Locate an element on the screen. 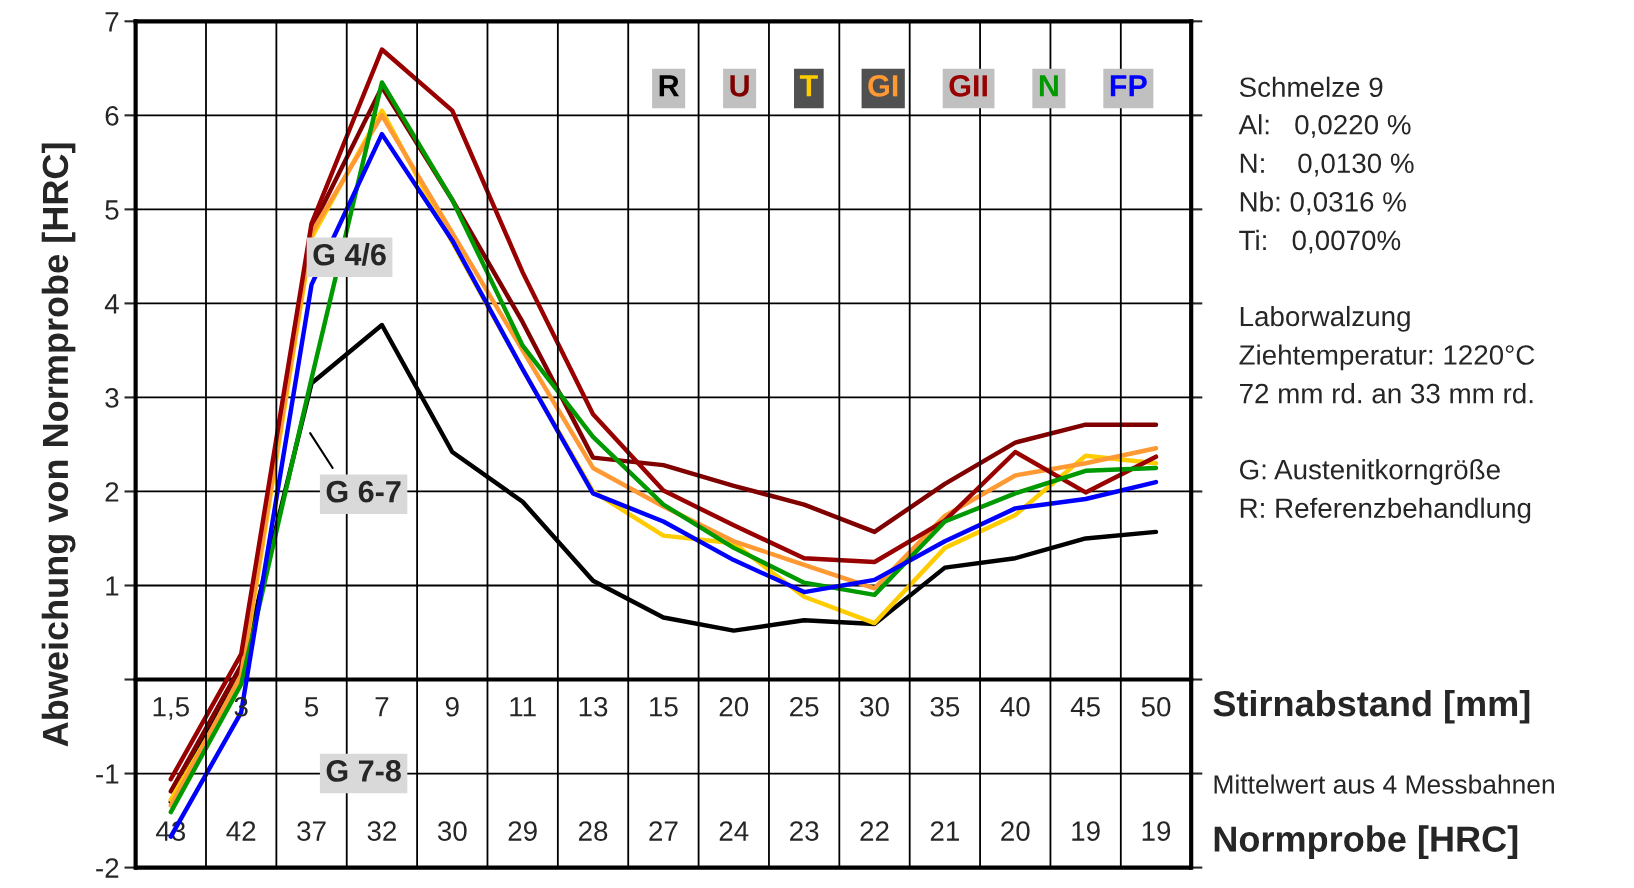  text: Normprobe [HRC] is located at coordinates (1366, 842).